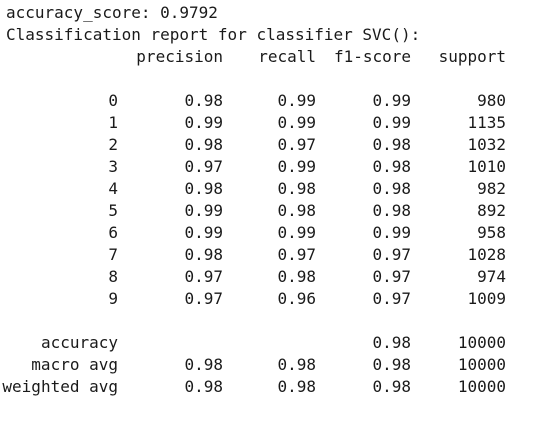  I want to click on class-row-label-cell: 7, so click(113, 254).